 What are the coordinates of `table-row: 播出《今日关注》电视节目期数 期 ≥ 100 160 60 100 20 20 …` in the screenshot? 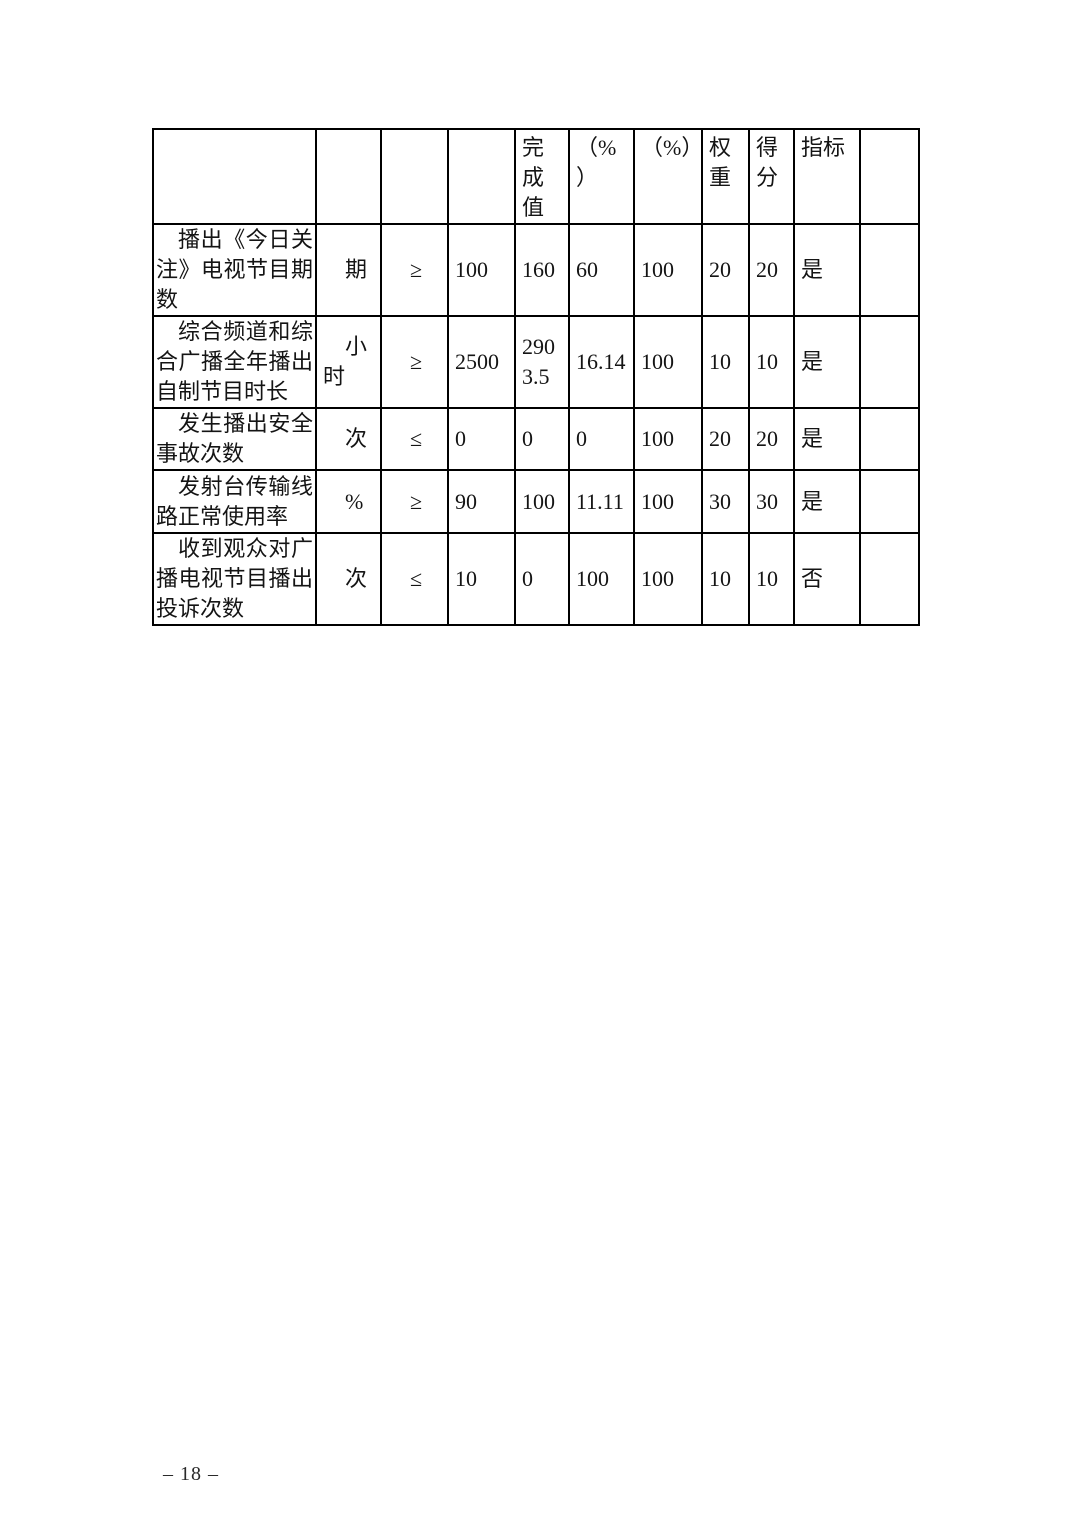 It's located at (536, 270).